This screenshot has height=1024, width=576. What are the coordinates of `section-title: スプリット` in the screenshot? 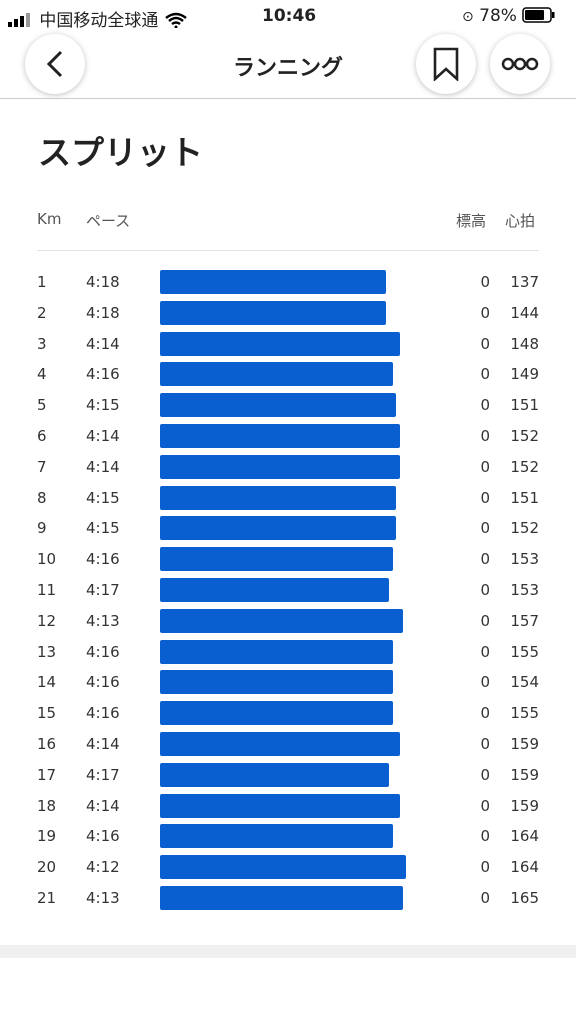 It's located at (120, 152).